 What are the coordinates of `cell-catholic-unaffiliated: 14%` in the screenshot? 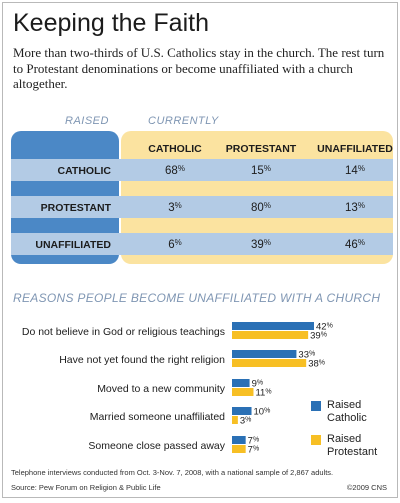 It's located at (355, 170).